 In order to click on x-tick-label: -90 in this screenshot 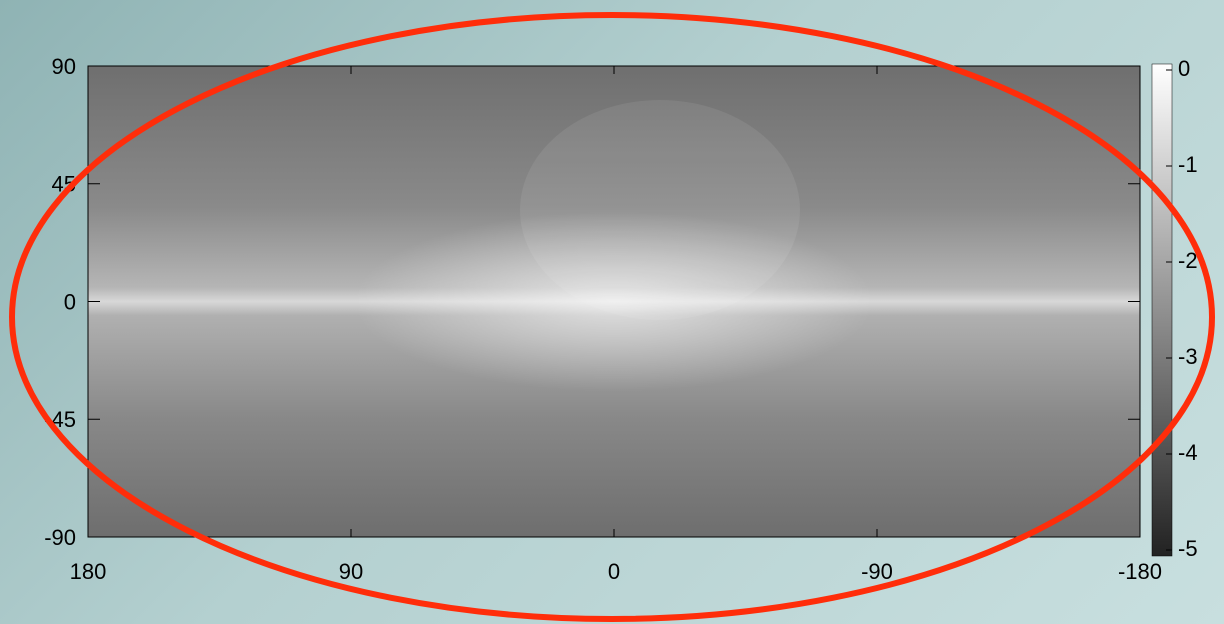, I will do `click(877, 571)`.